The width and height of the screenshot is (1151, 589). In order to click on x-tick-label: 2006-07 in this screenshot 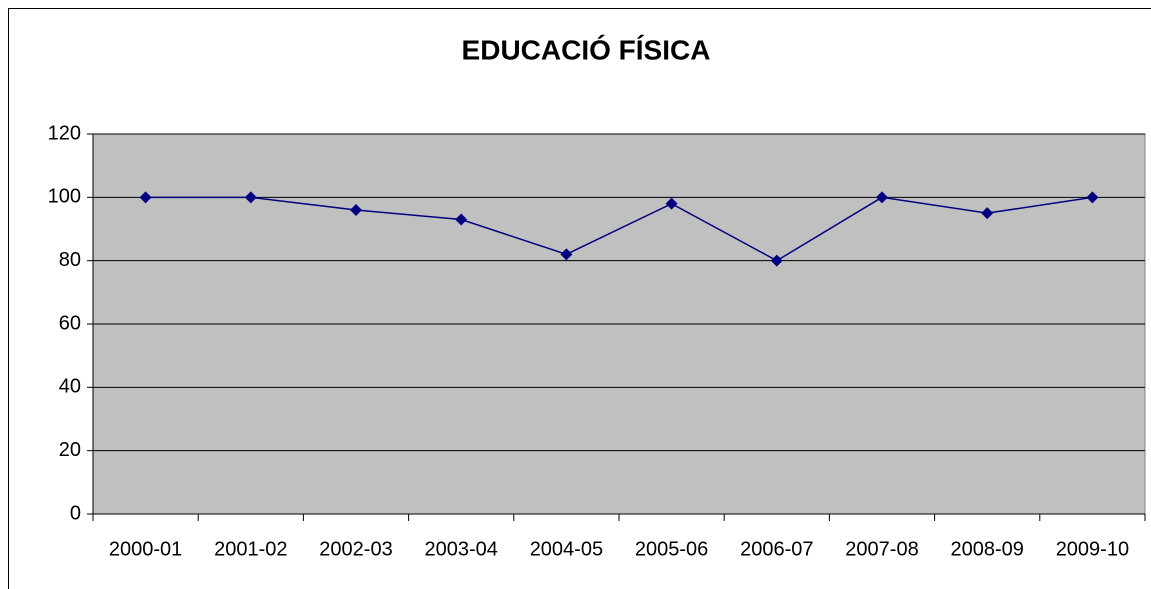, I will do `click(776, 549)`.